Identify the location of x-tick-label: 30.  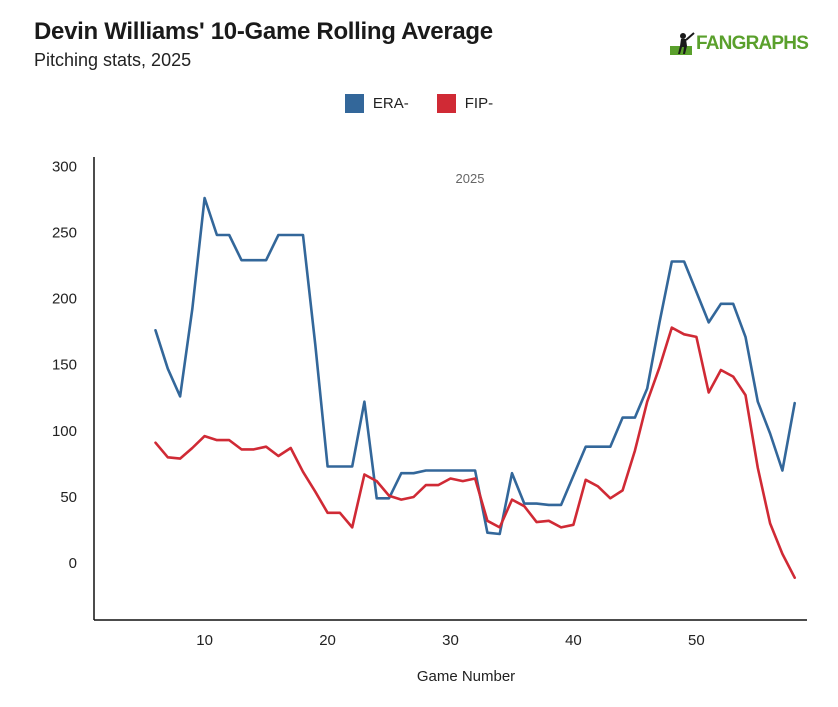
(450, 640).